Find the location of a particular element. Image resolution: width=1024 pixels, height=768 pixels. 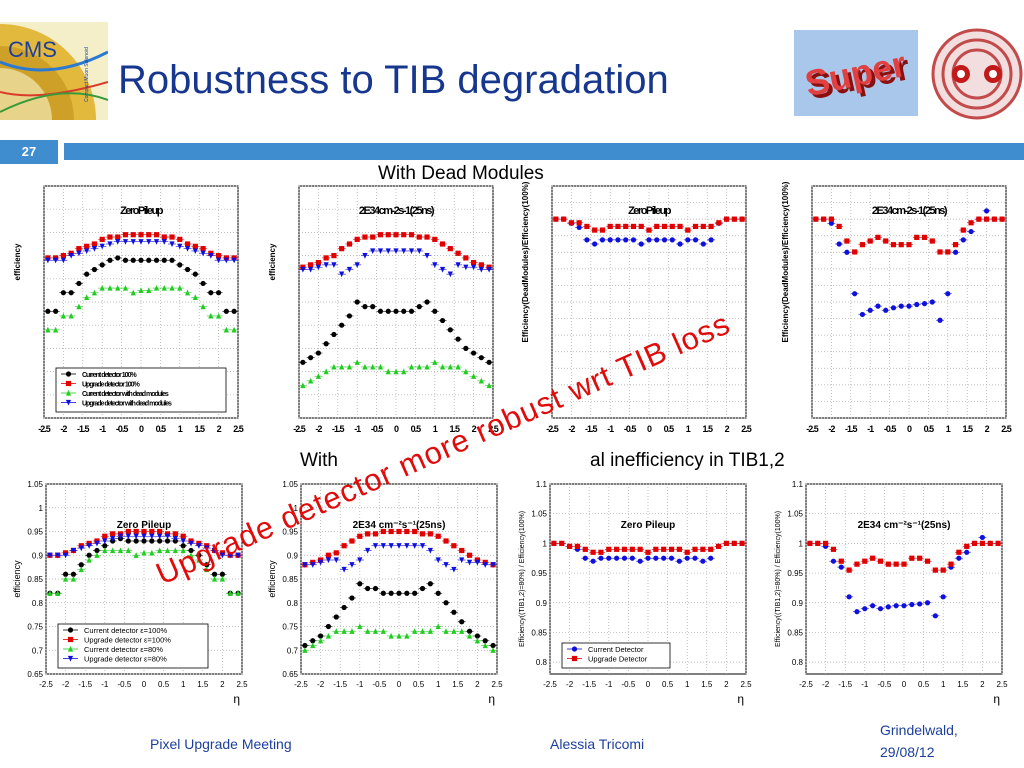

series-upgrade-detector-80- is located at coordinates (399, 558).